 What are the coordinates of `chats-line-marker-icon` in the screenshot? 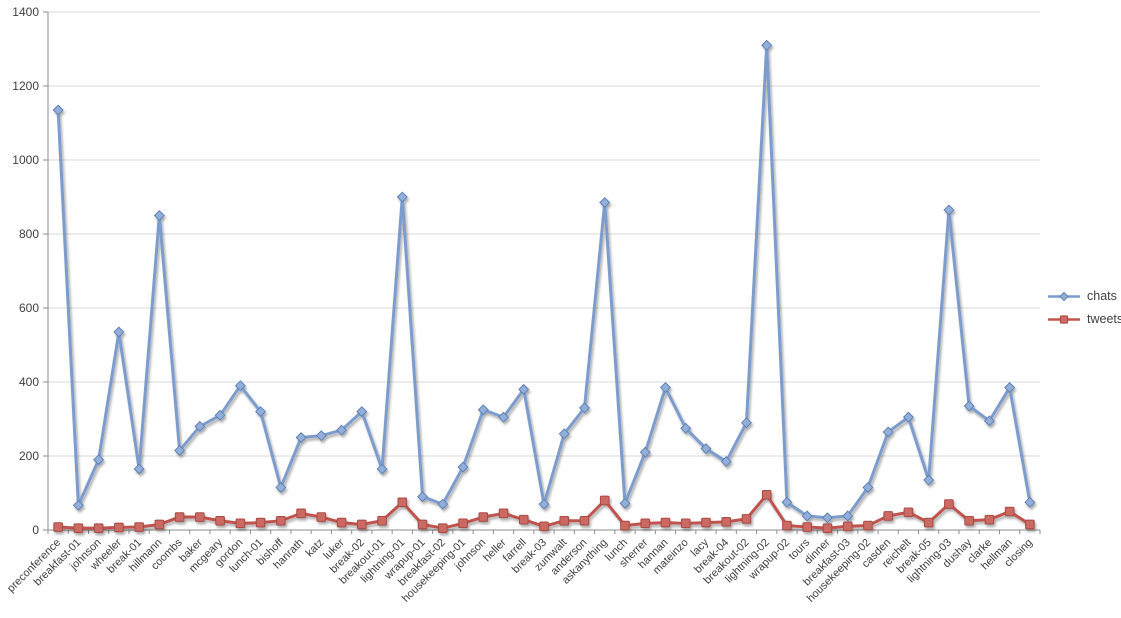 It's located at (1064, 296).